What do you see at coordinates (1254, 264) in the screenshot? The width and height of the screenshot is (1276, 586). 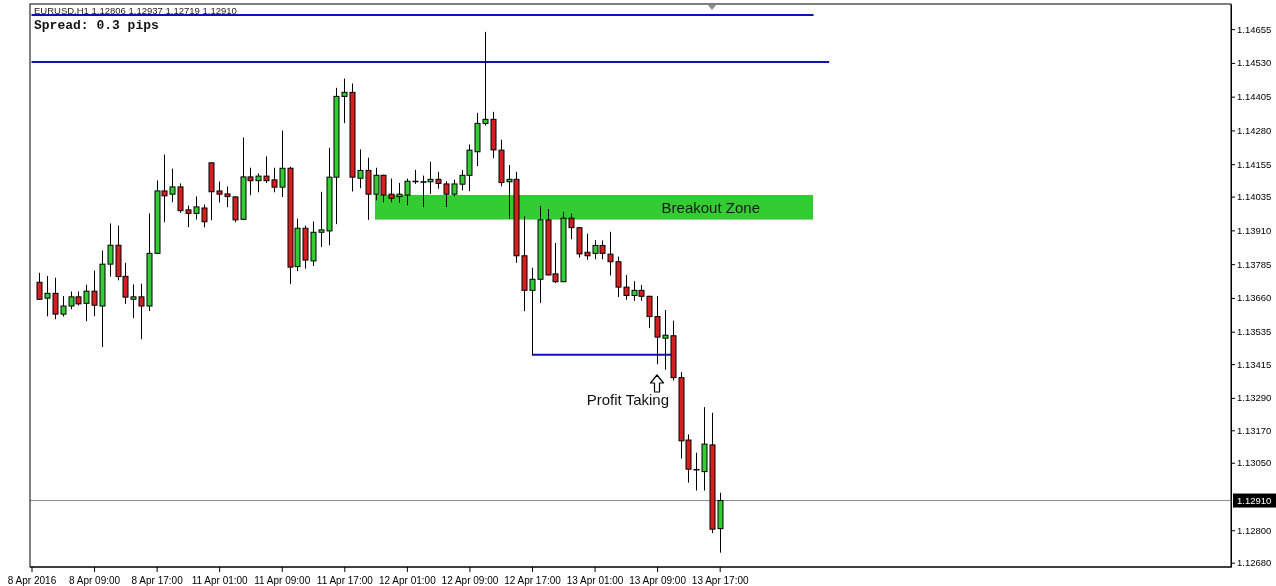 I see `y-tick-label: 1.13785` at bounding box center [1254, 264].